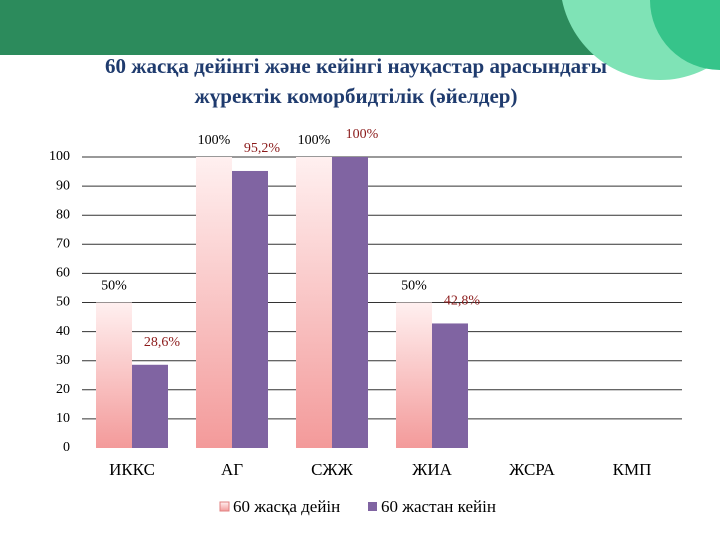 The height and width of the screenshot is (540, 720). What do you see at coordinates (63, 244) in the screenshot?
I see `y-tick-label: 70` at bounding box center [63, 244].